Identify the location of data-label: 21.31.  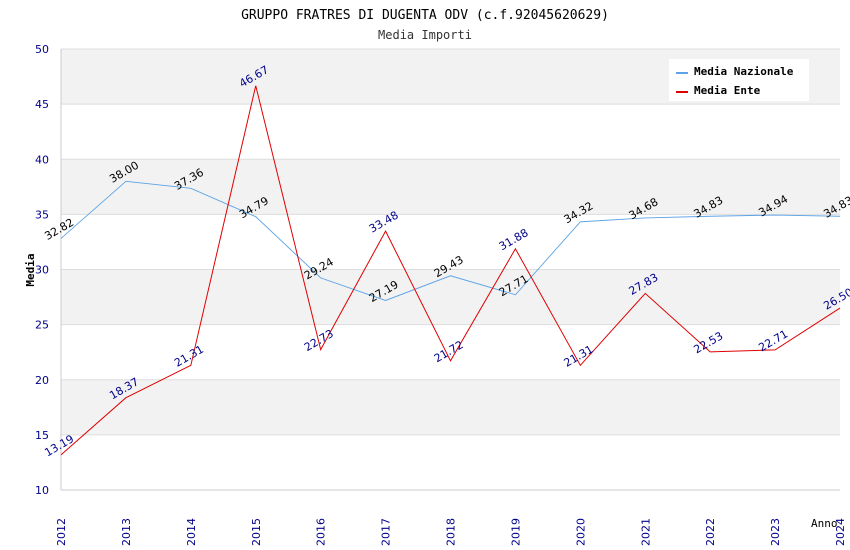
(579, 356).